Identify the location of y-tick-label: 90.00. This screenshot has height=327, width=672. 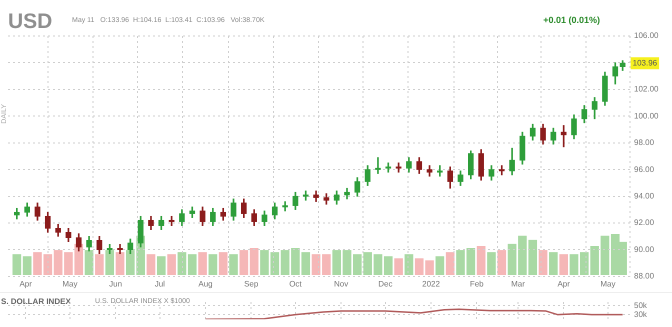
(644, 249).